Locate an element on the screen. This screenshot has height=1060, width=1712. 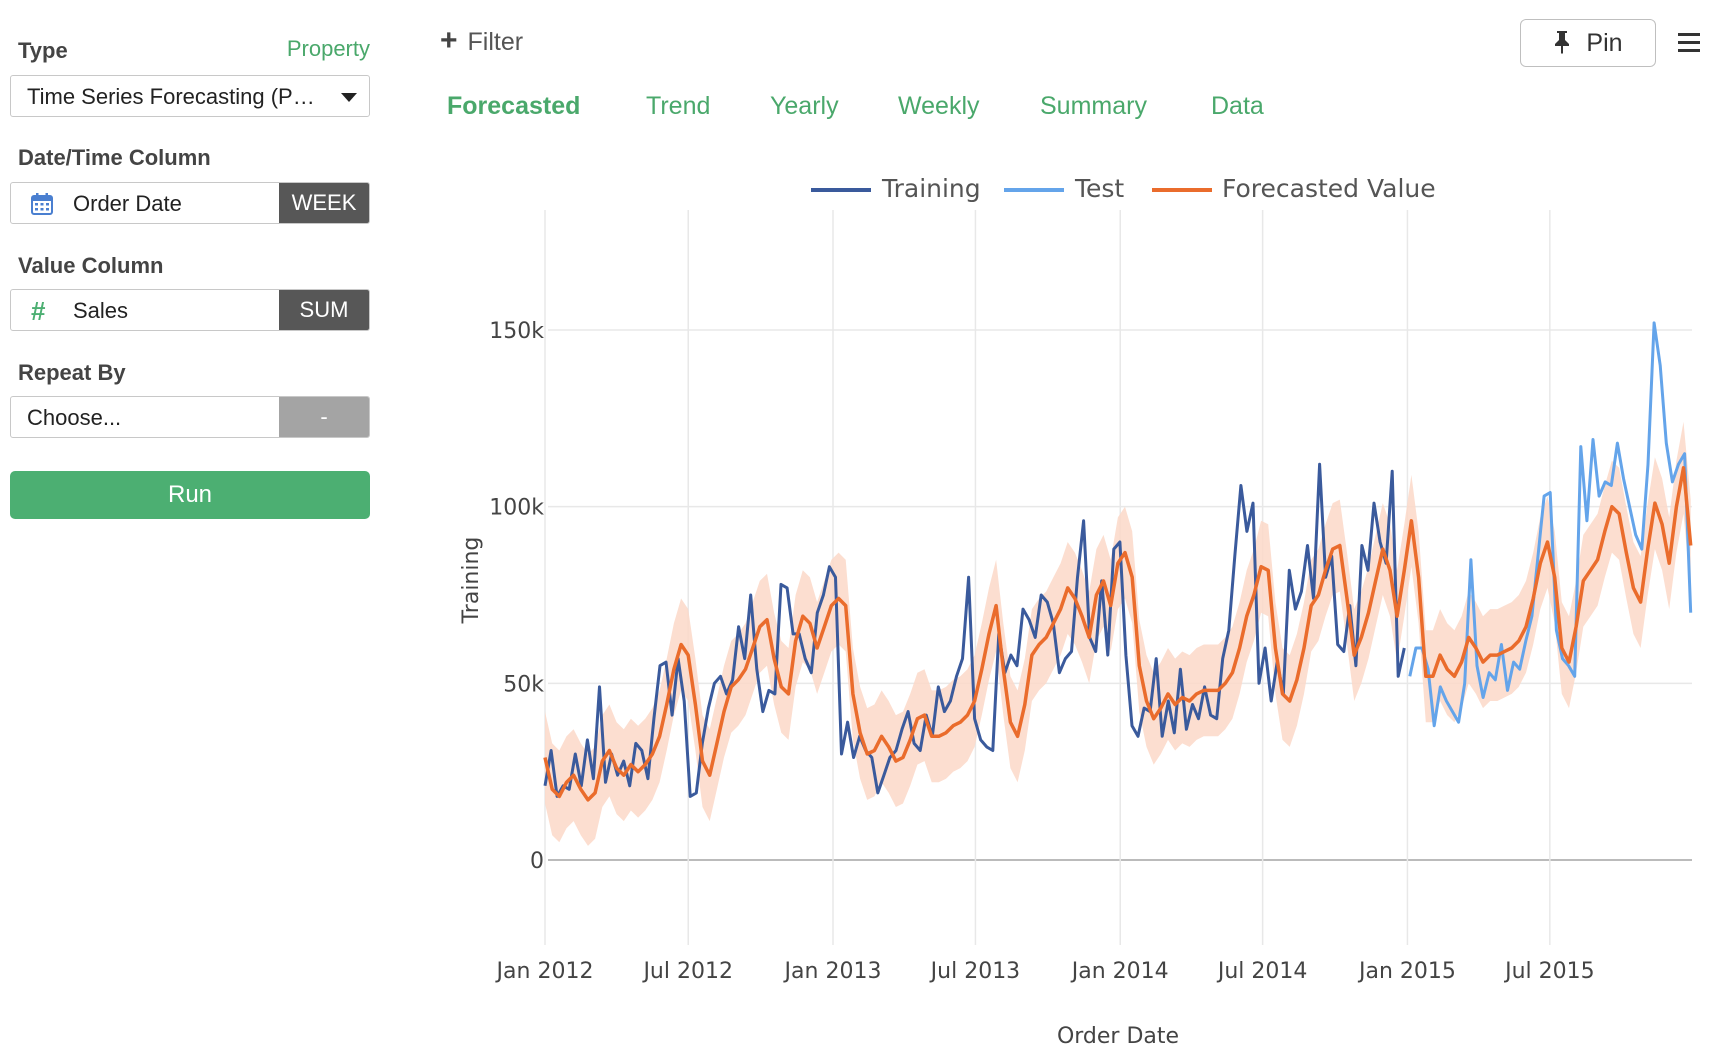
hamburger-menu-icon is located at coordinates (1689, 45).